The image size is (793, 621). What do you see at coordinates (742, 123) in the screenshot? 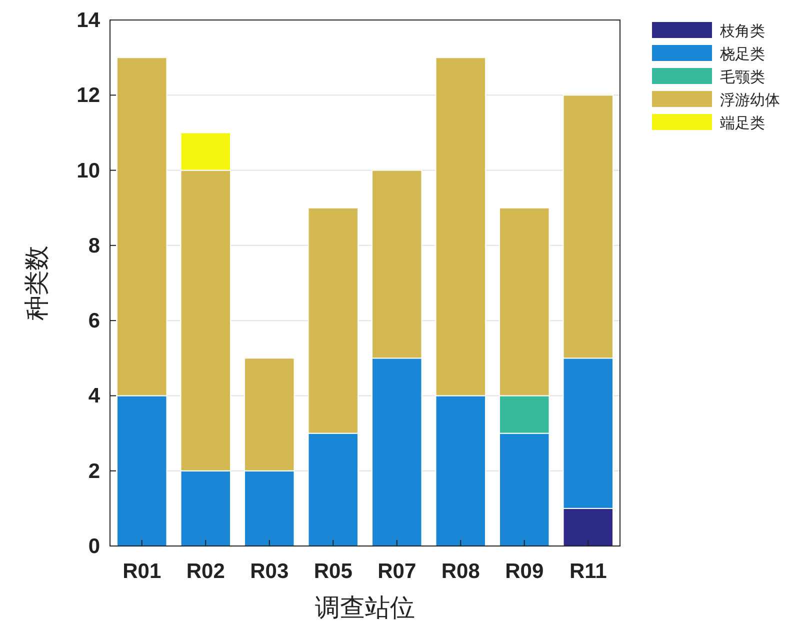
I see `legend-label: 端足类` at bounding box center [742, 123].